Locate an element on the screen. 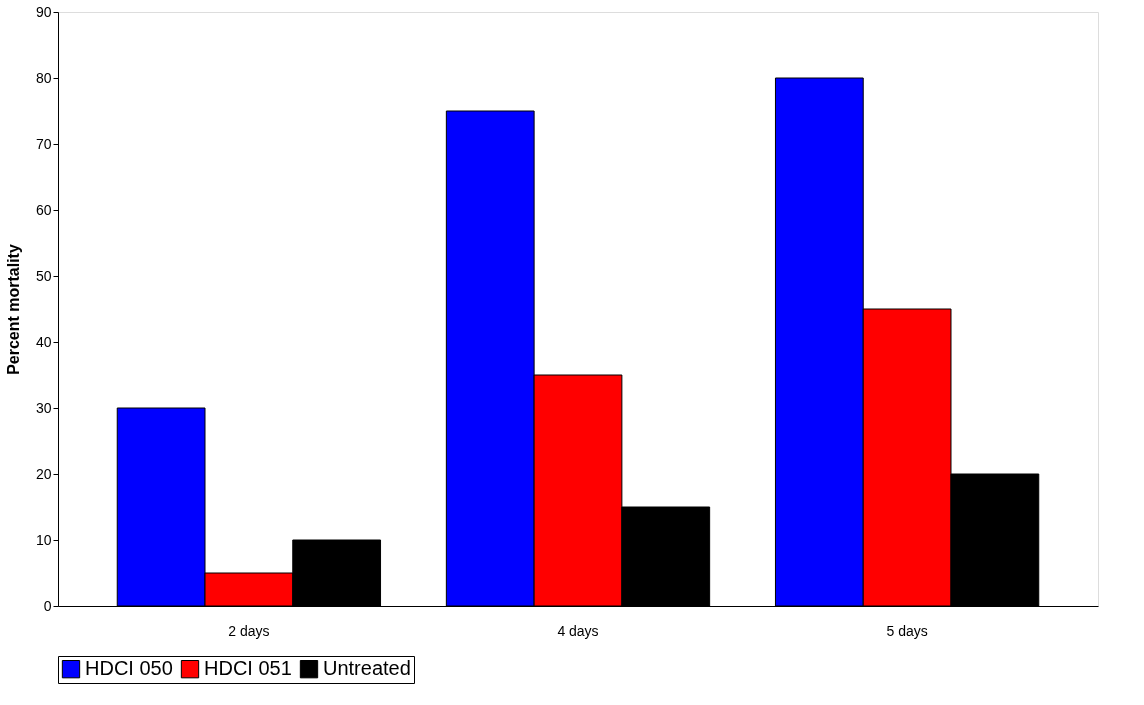 The height and width of the screenshot is (705, 1144). x-tick-label: 5 days is located at coordinates (907, 630).